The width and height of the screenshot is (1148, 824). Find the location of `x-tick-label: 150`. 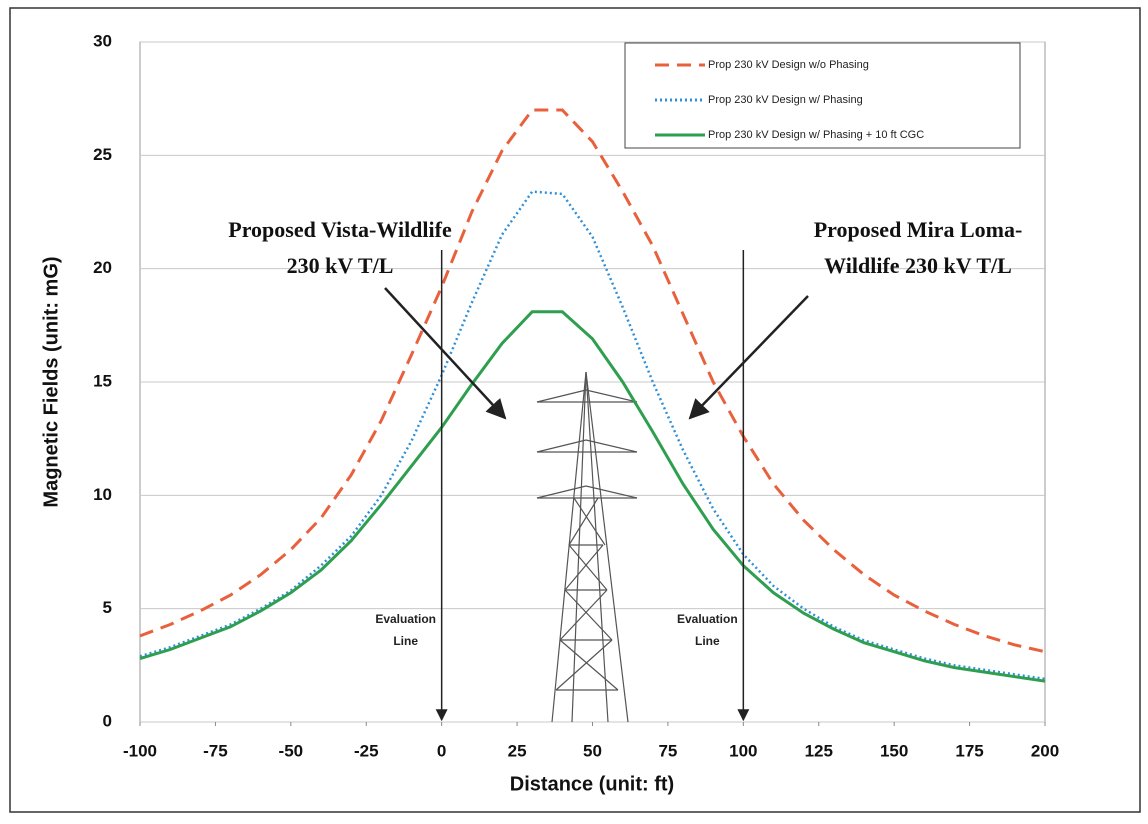

x-tick-label: 150 is located at coordinates (894, 750).